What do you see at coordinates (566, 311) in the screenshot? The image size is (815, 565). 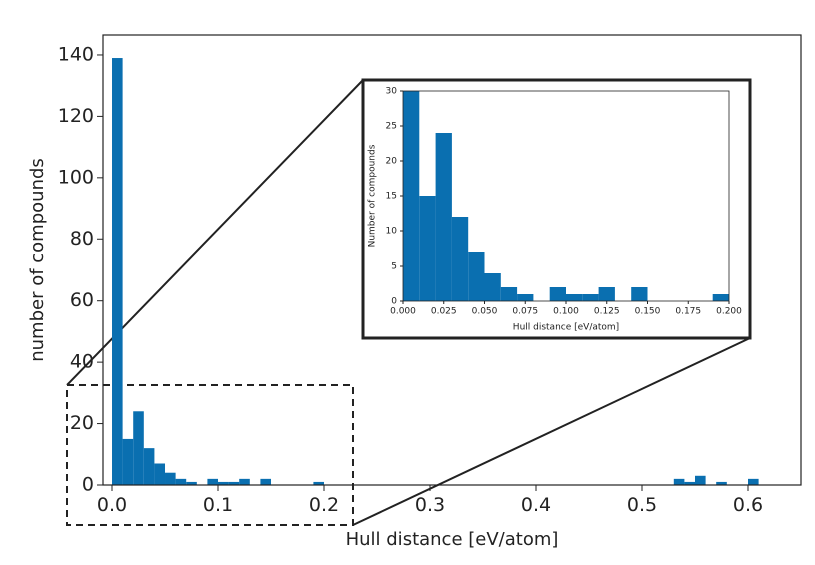 I see `x-tick-label: 0.100` at bounding box center [566, 311].